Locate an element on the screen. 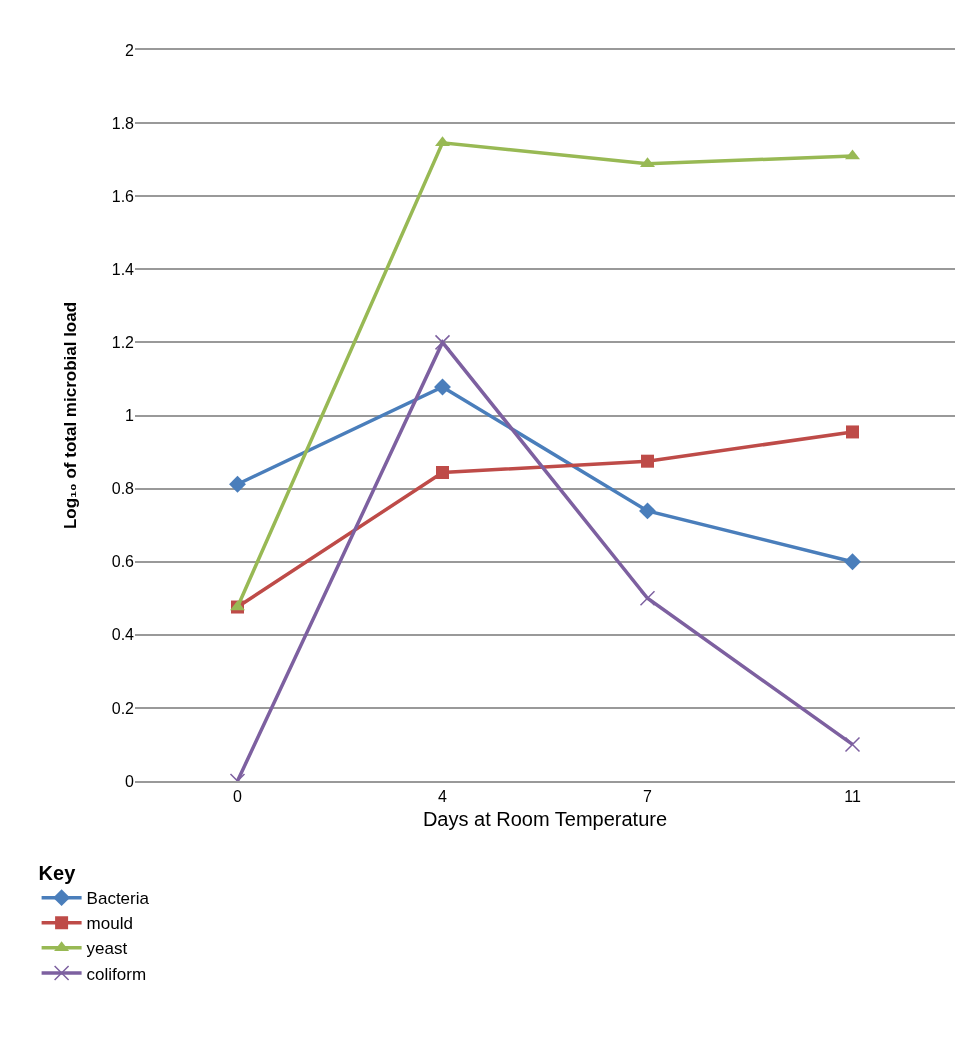 The image size is (965, 1041). y-tick-label: 0.2 is located at coordinates (123, 708).